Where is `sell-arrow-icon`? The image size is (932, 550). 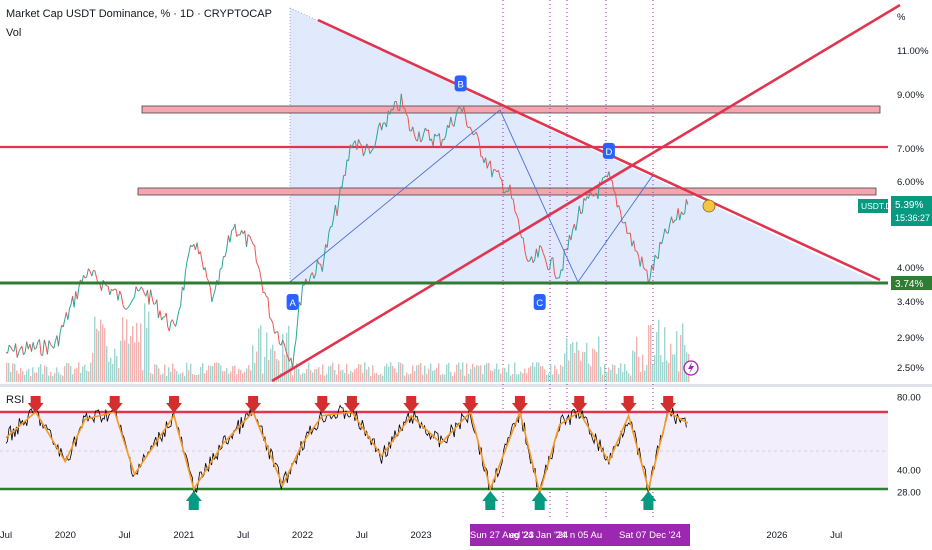
sell-arrow-icon is located at coordinates (668, 404).